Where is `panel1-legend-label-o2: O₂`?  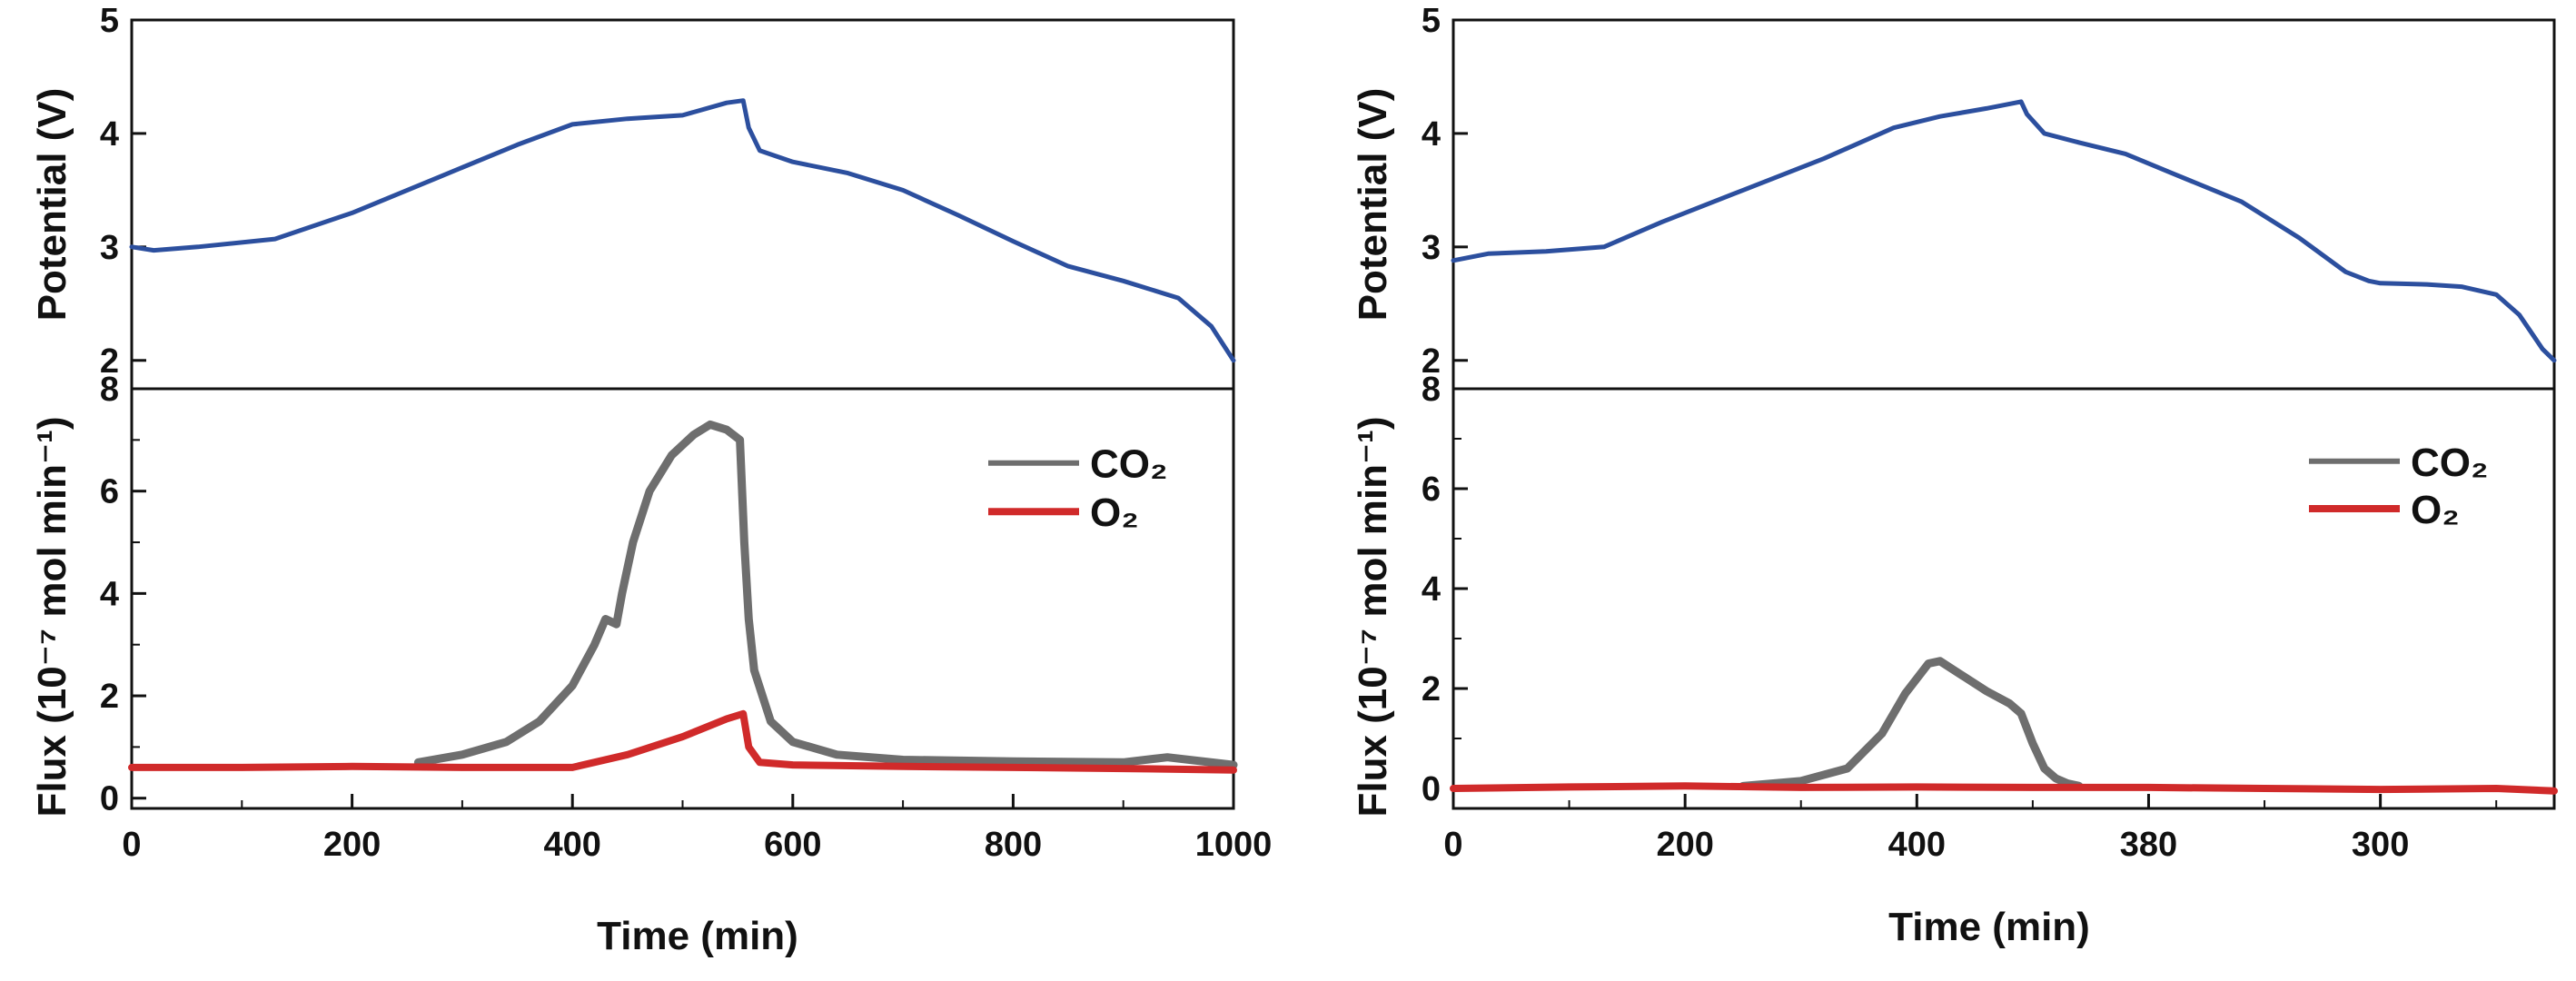
panel1-legend-label-o2: O₂ is located at coordinates (1114, 512).